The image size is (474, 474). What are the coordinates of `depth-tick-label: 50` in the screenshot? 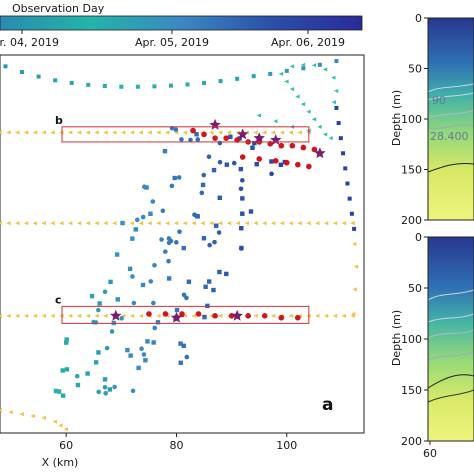 It's located at (415, 69).